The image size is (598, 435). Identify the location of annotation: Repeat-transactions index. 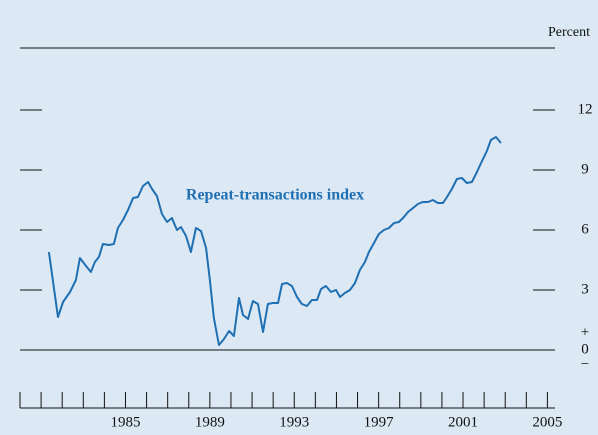
(275, 195).